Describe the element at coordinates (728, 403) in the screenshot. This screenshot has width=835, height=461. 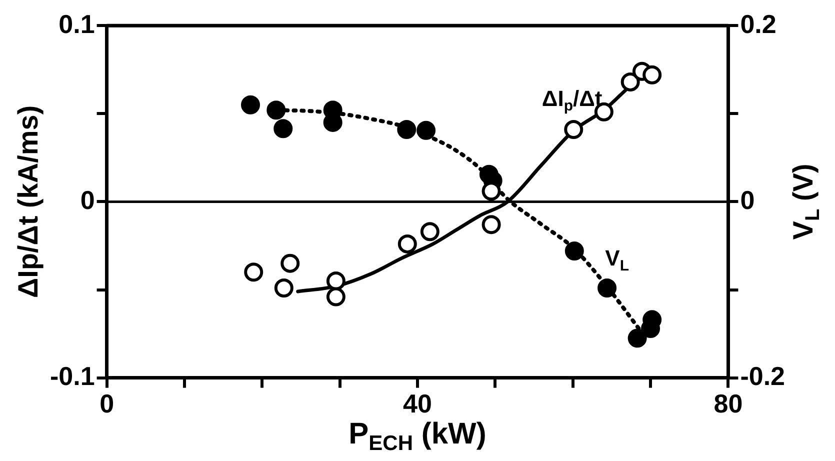
I see `x-tick-label: 80` at that location.